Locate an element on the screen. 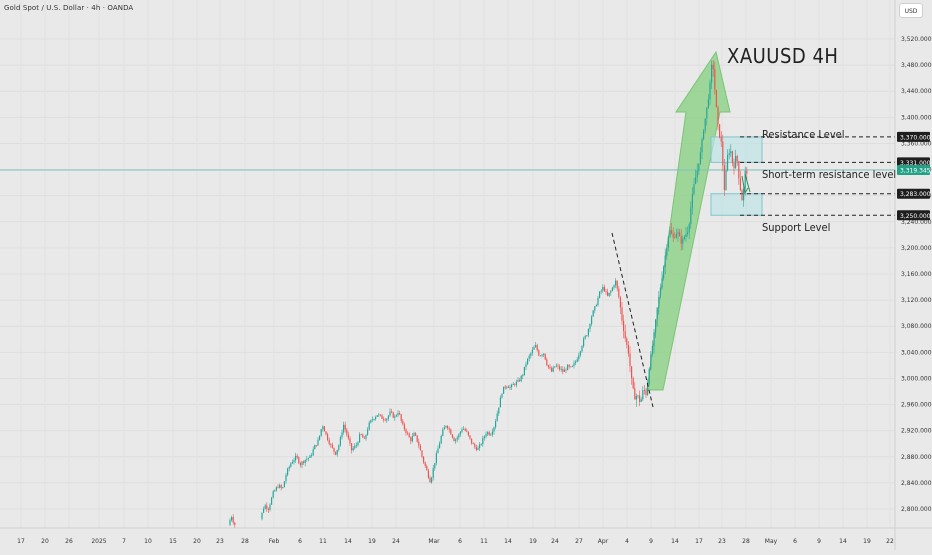 This screenshot has width=932, height=555. x-tick-label: 27 is located at coordinates (579, 541).